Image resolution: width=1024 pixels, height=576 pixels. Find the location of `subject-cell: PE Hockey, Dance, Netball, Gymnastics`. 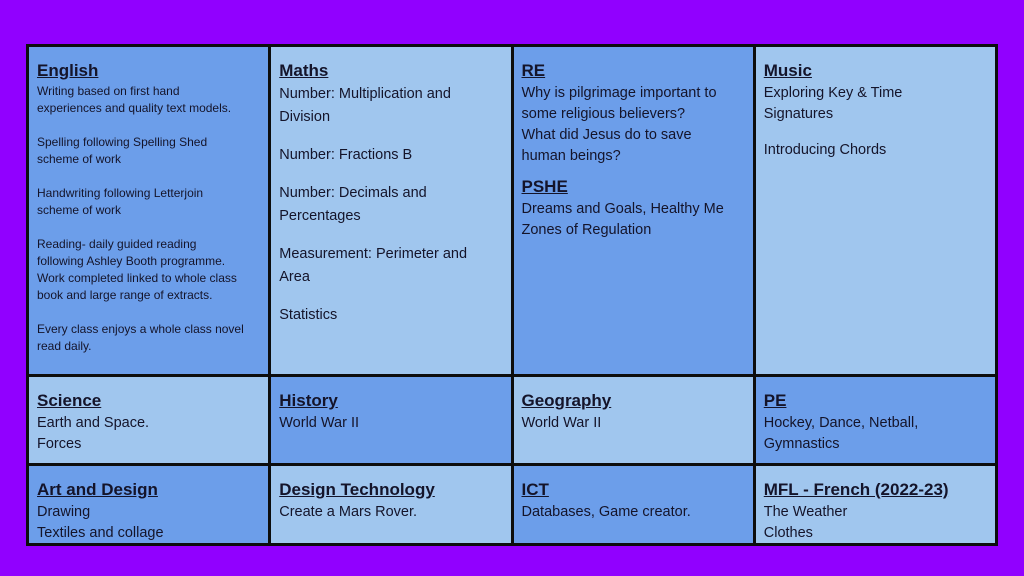

subject-cell: PE Hockey, Dance, Netball, Gymnastics is located at coordinates (875, 420).